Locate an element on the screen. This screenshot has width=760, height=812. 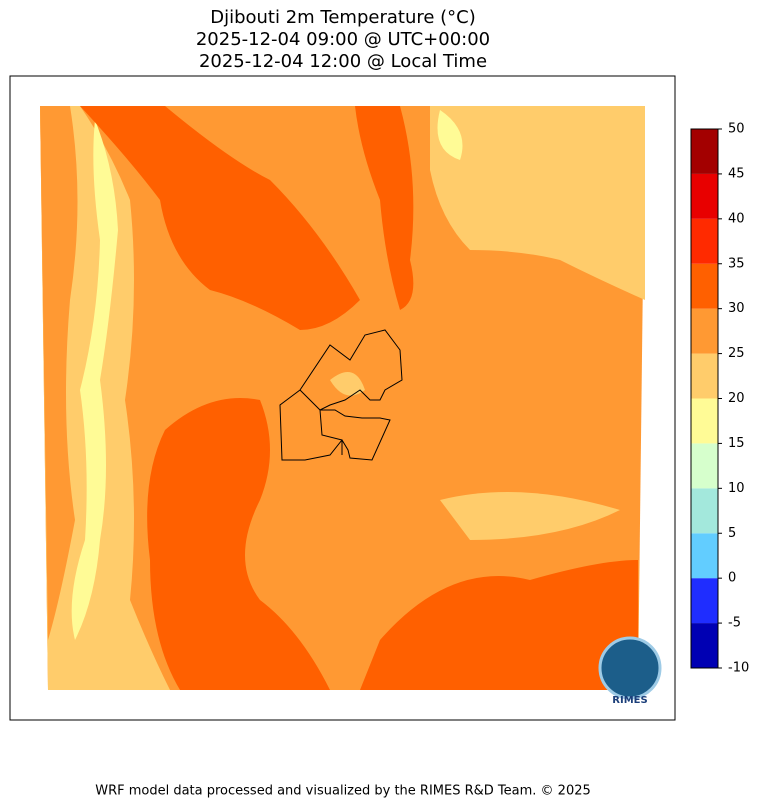
tick-label: 40 is located at coordinates (736, 218).